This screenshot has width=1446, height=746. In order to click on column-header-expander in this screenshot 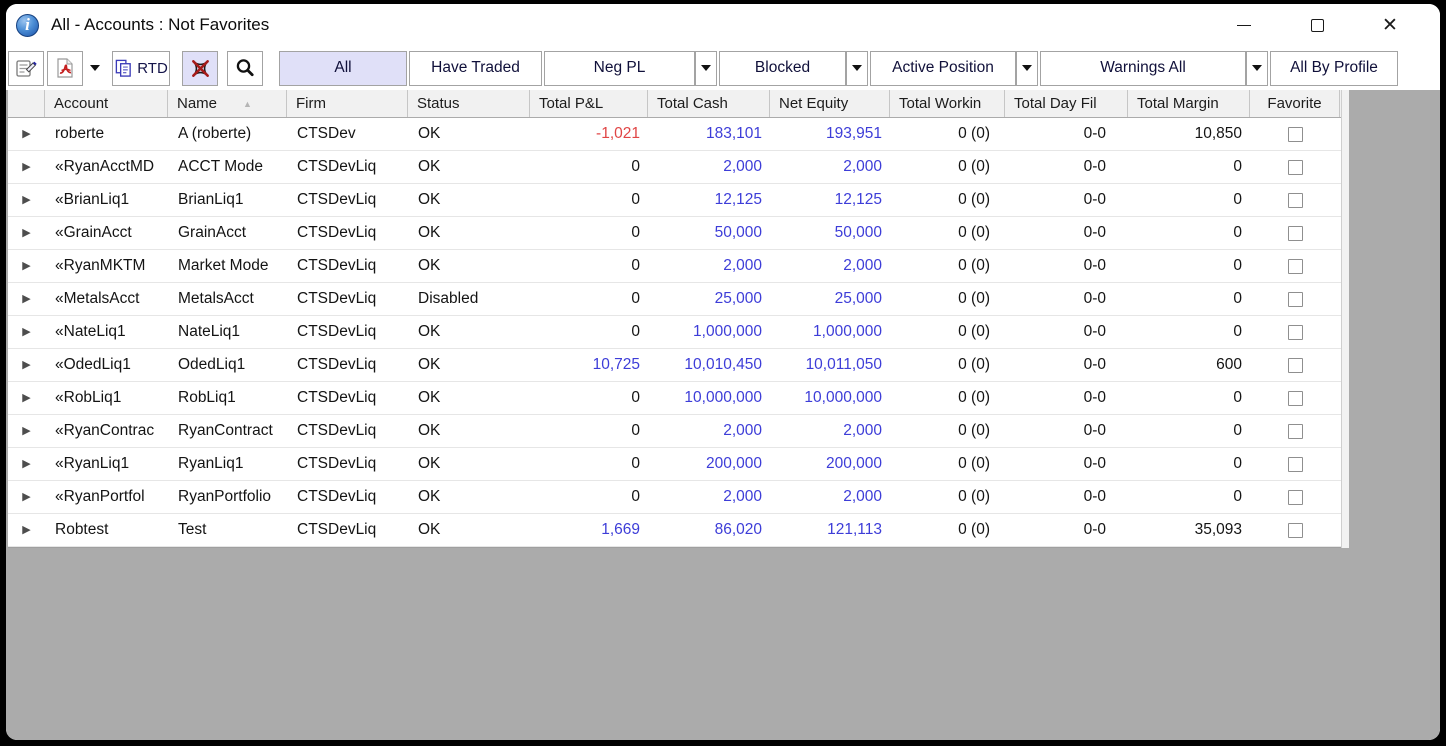, I will do `click(26, 103)`.